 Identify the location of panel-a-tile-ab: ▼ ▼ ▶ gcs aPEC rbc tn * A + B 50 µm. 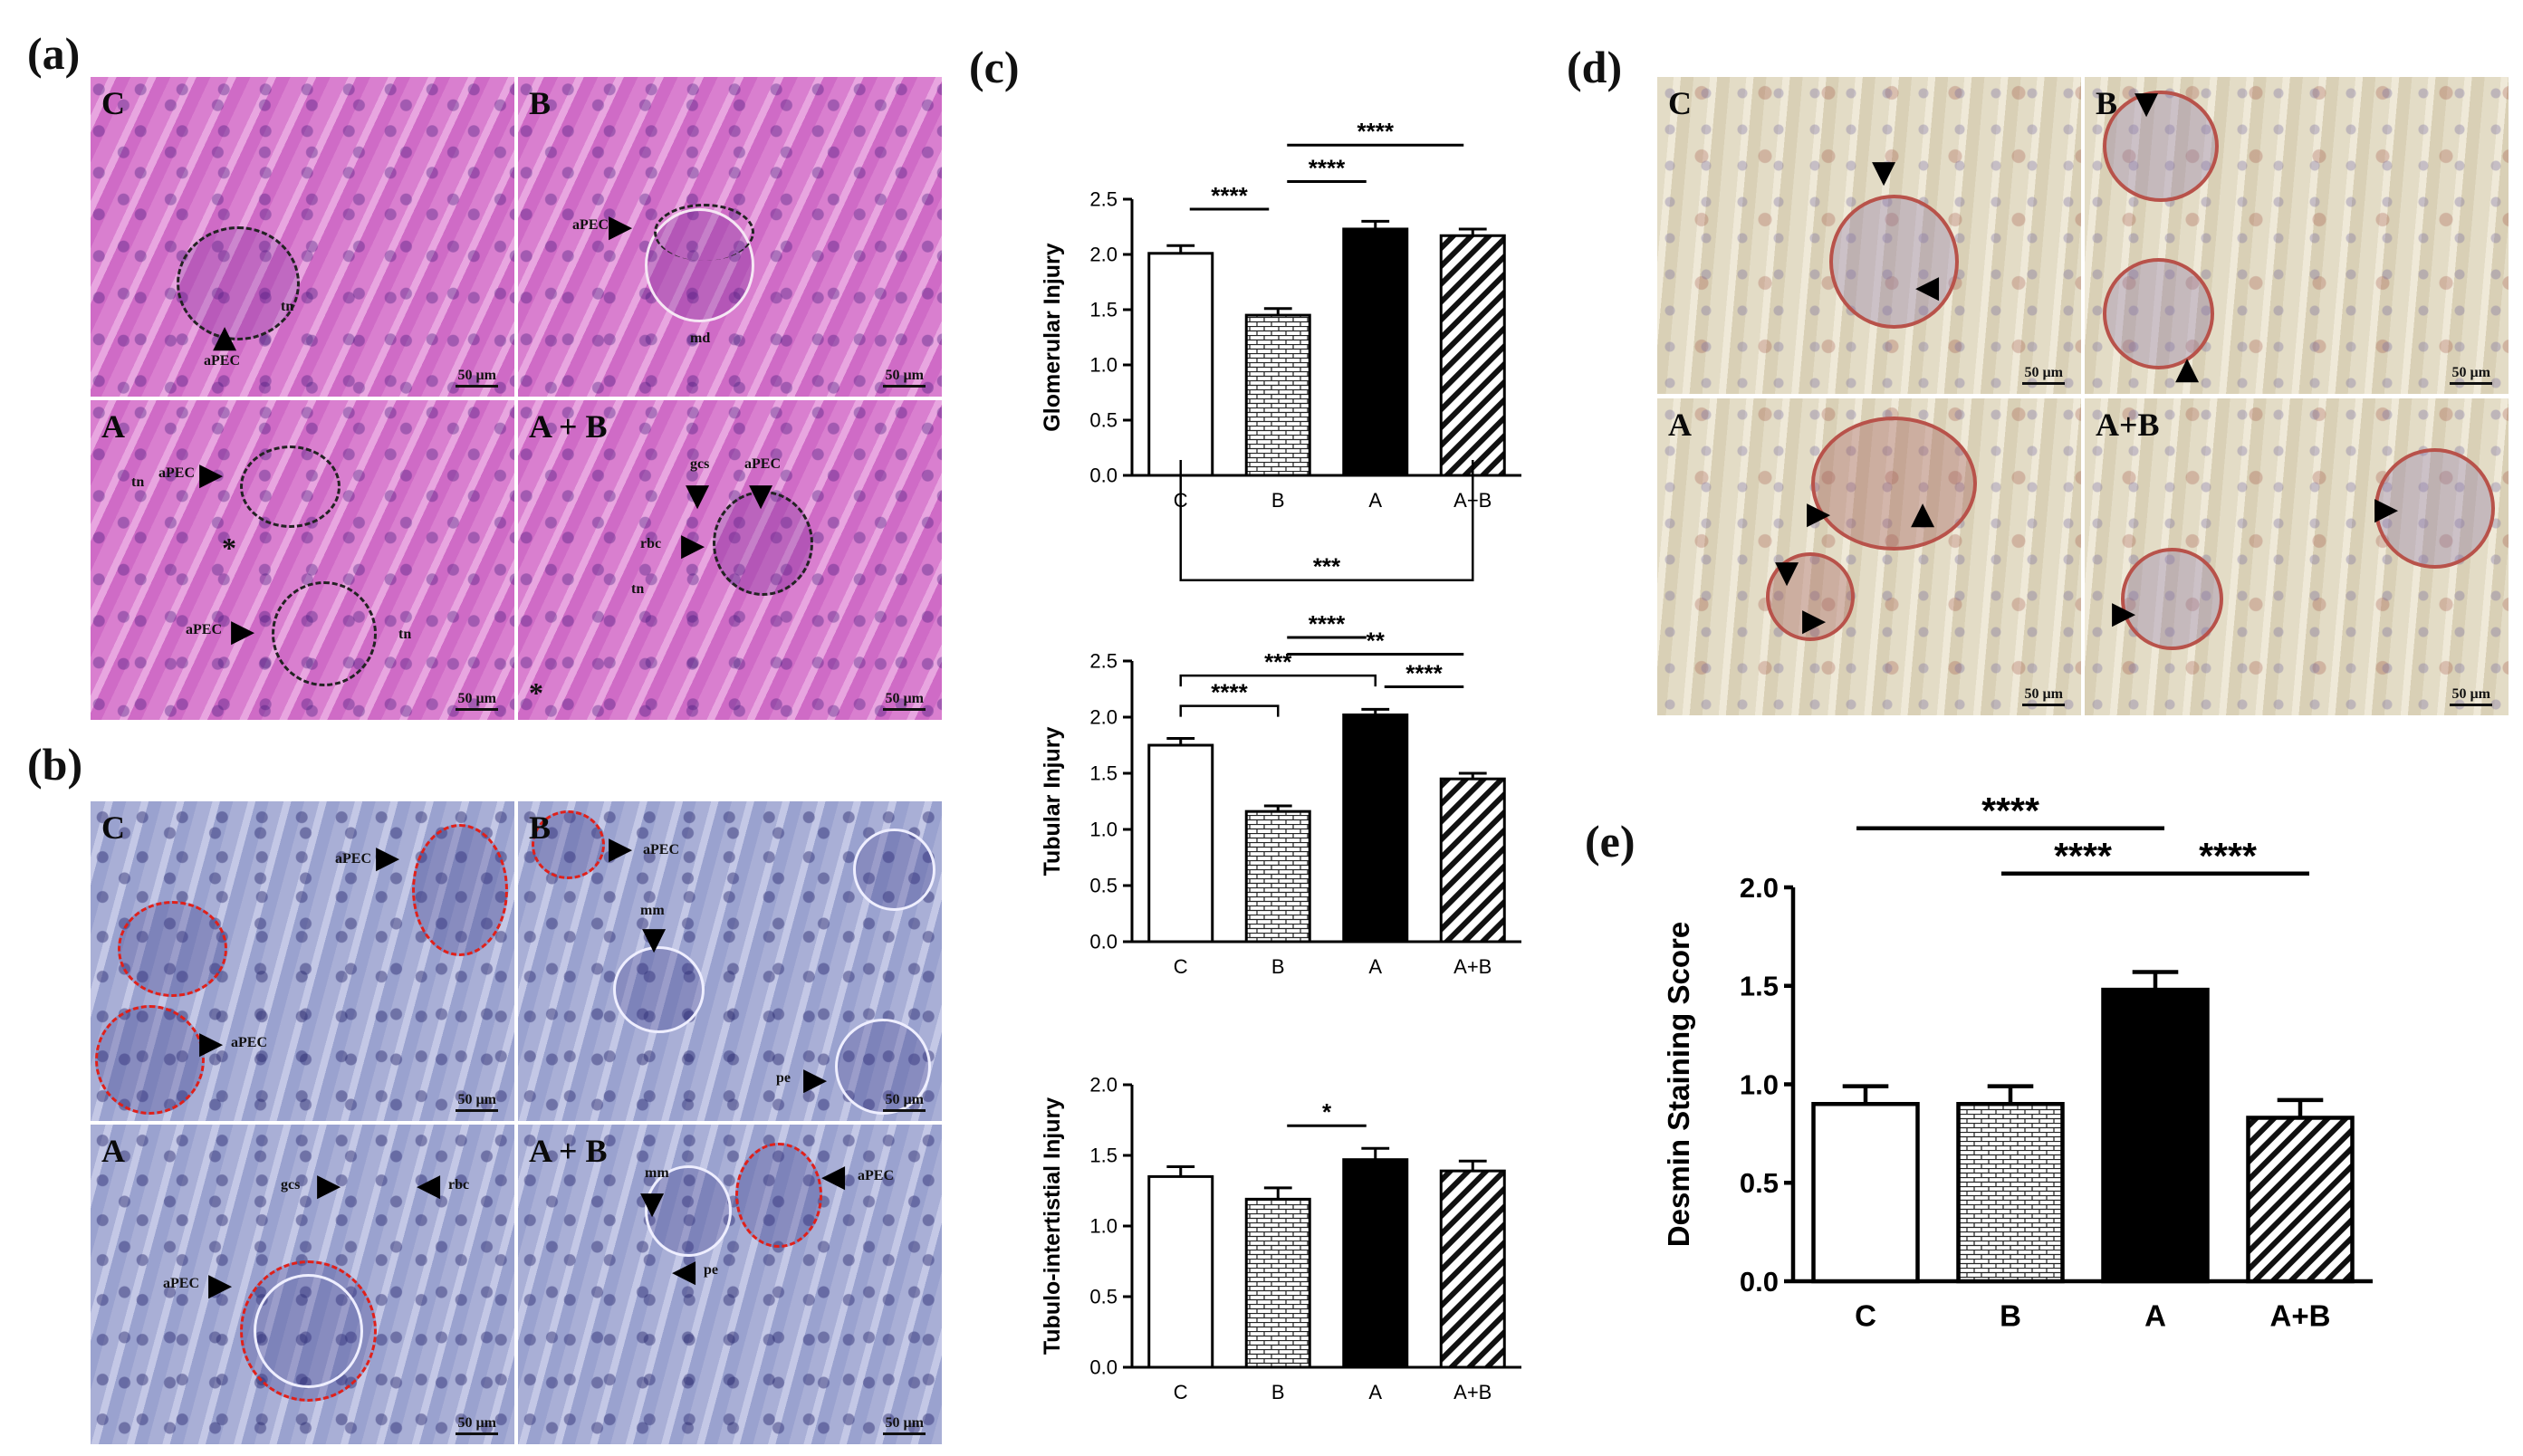
(730, 560).